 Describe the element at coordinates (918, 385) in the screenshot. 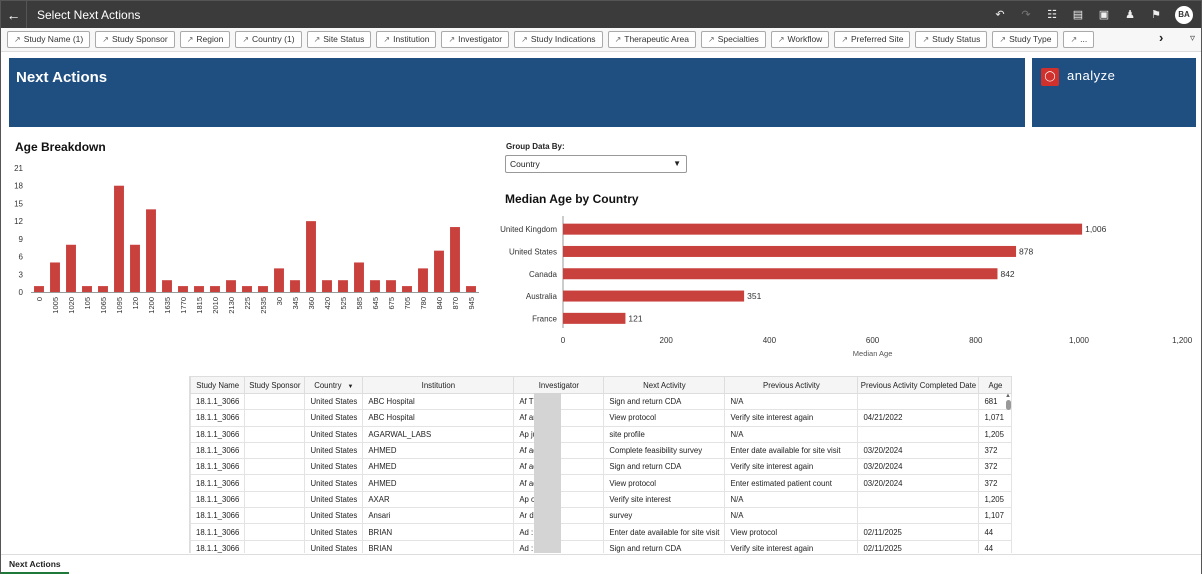

I see `column-header: Previous Activity Completed Date` at that location.